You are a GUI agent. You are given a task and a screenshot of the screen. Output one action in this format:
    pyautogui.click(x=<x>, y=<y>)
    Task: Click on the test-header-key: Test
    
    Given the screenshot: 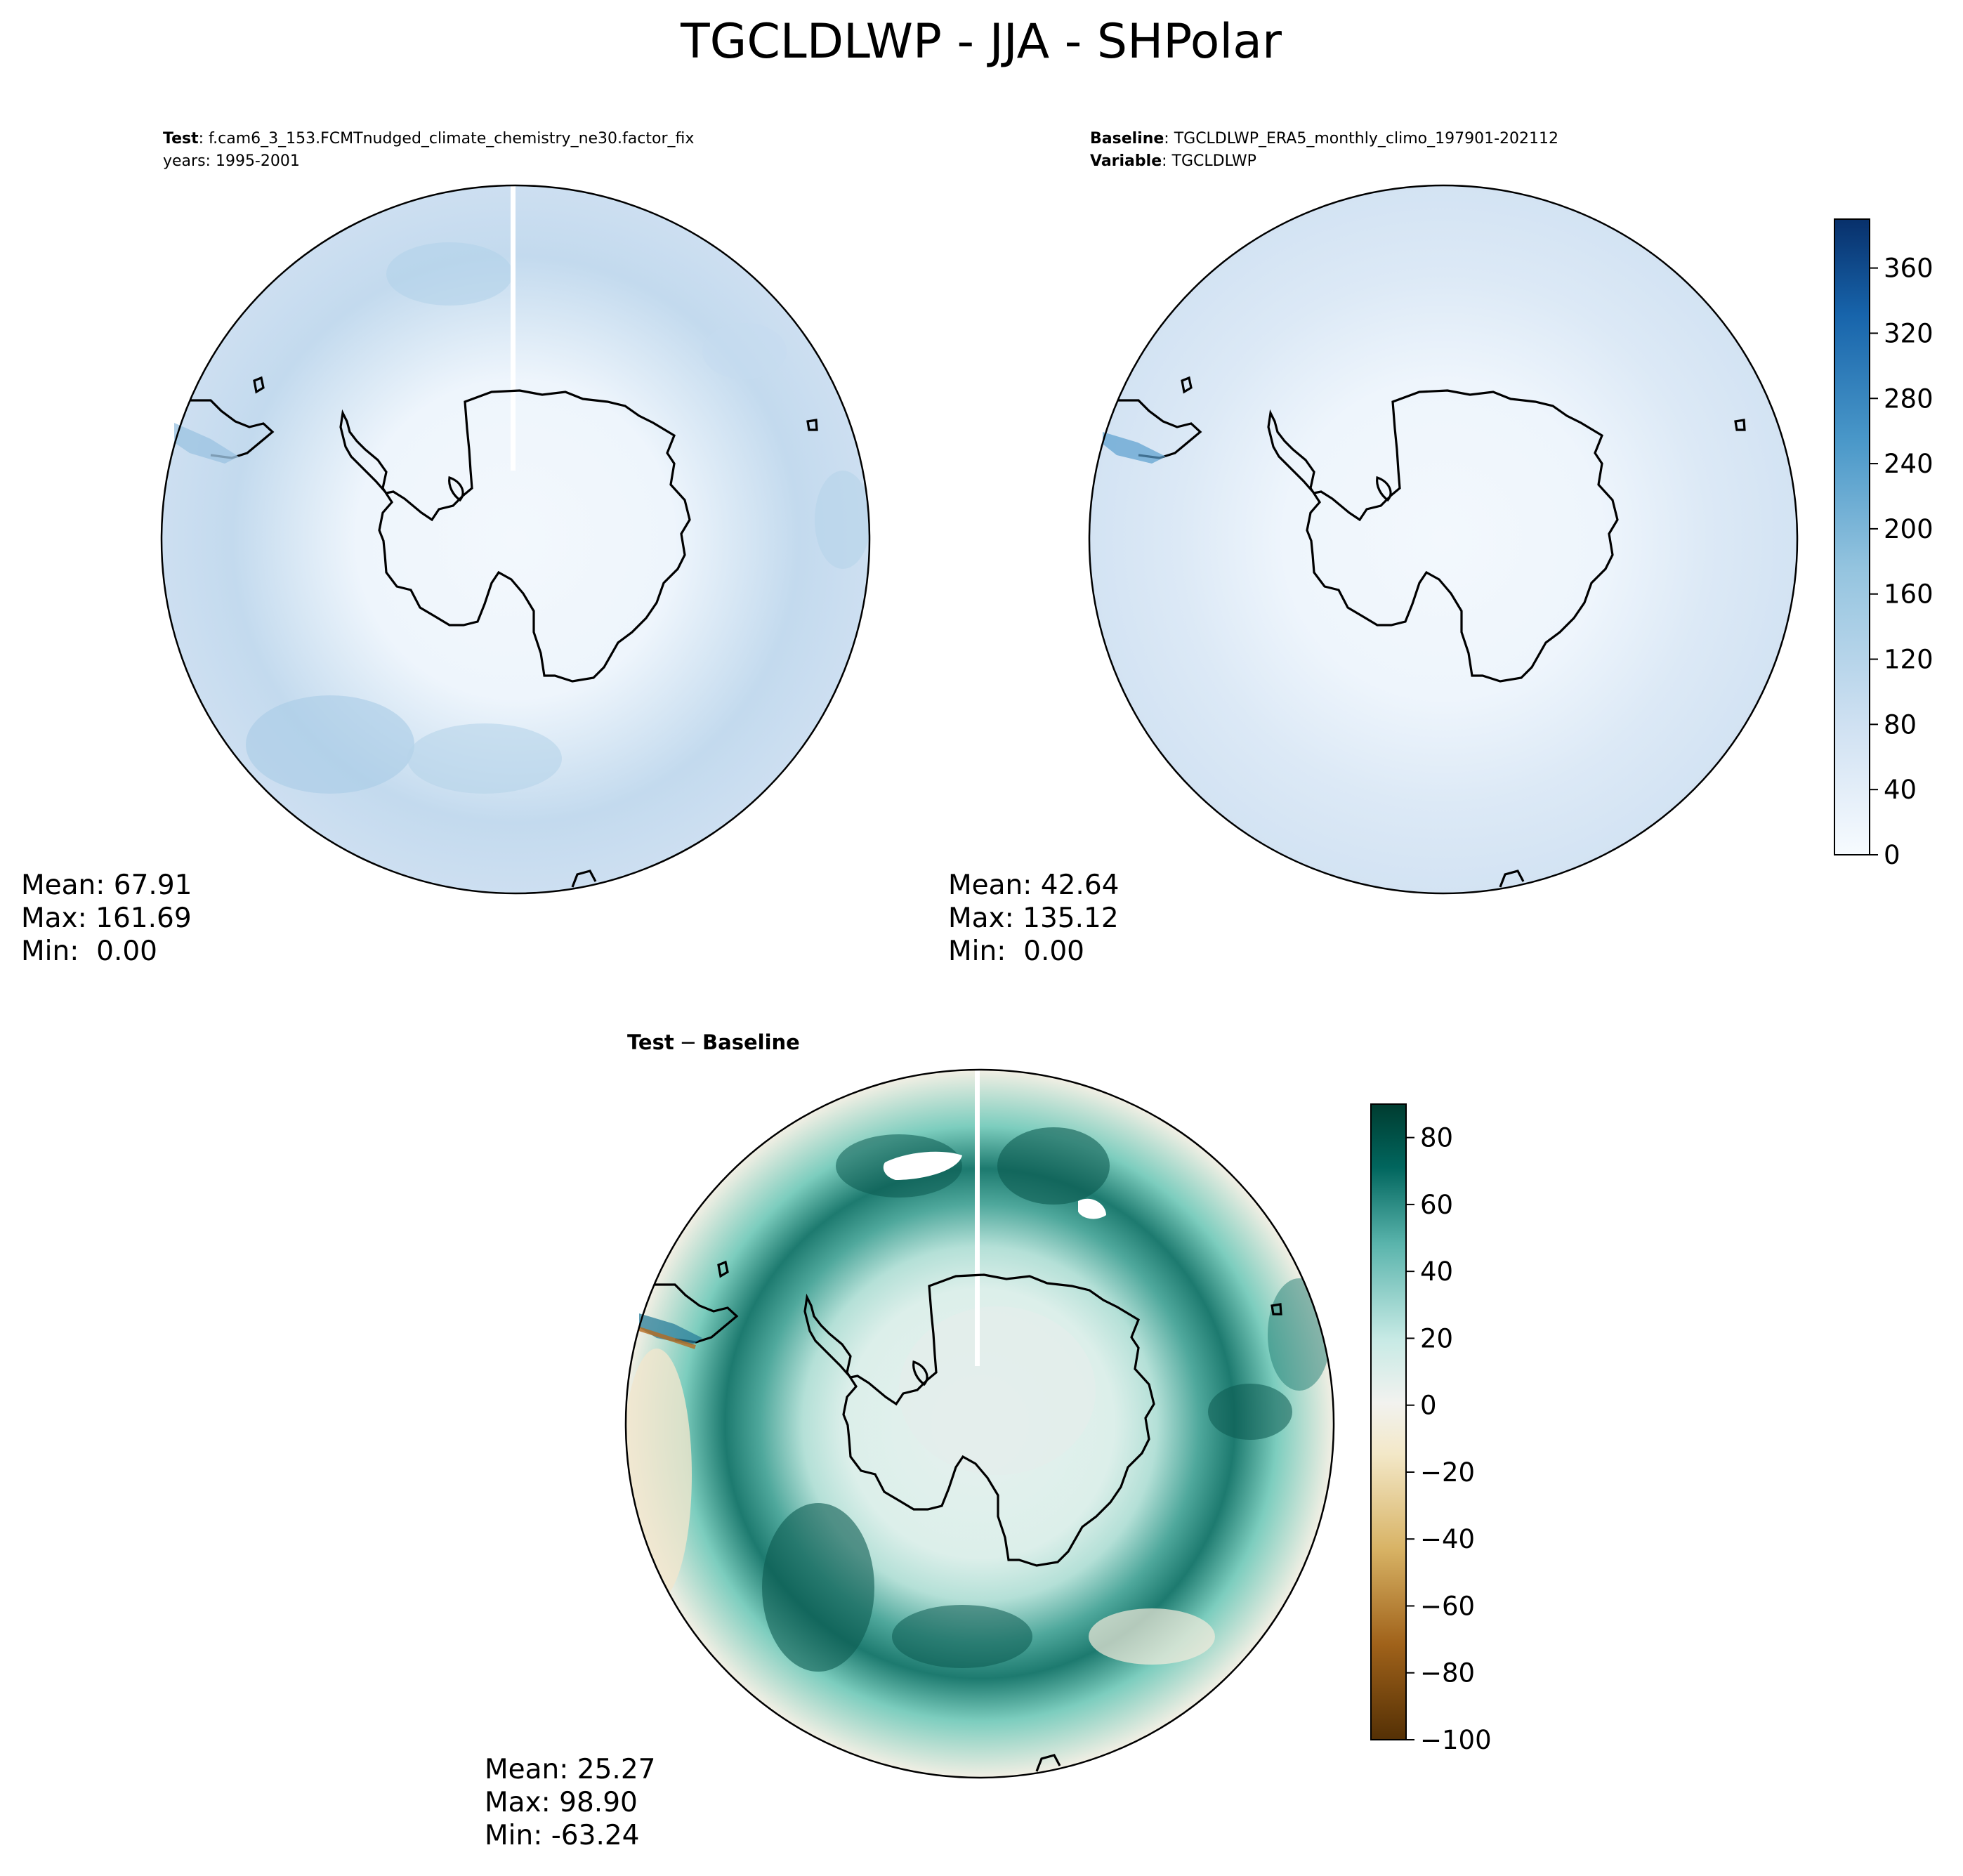 What is the action you would take?
    pyautogui.click(x=181, y=138)
    